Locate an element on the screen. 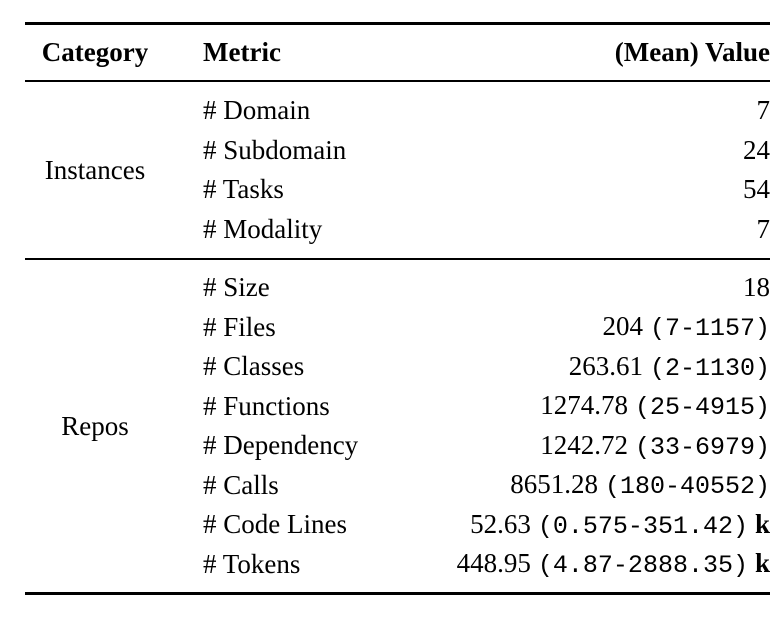 This screenshot has height=640, width=779. mean-value: 8651.28 is located at coordinates (554, 484).